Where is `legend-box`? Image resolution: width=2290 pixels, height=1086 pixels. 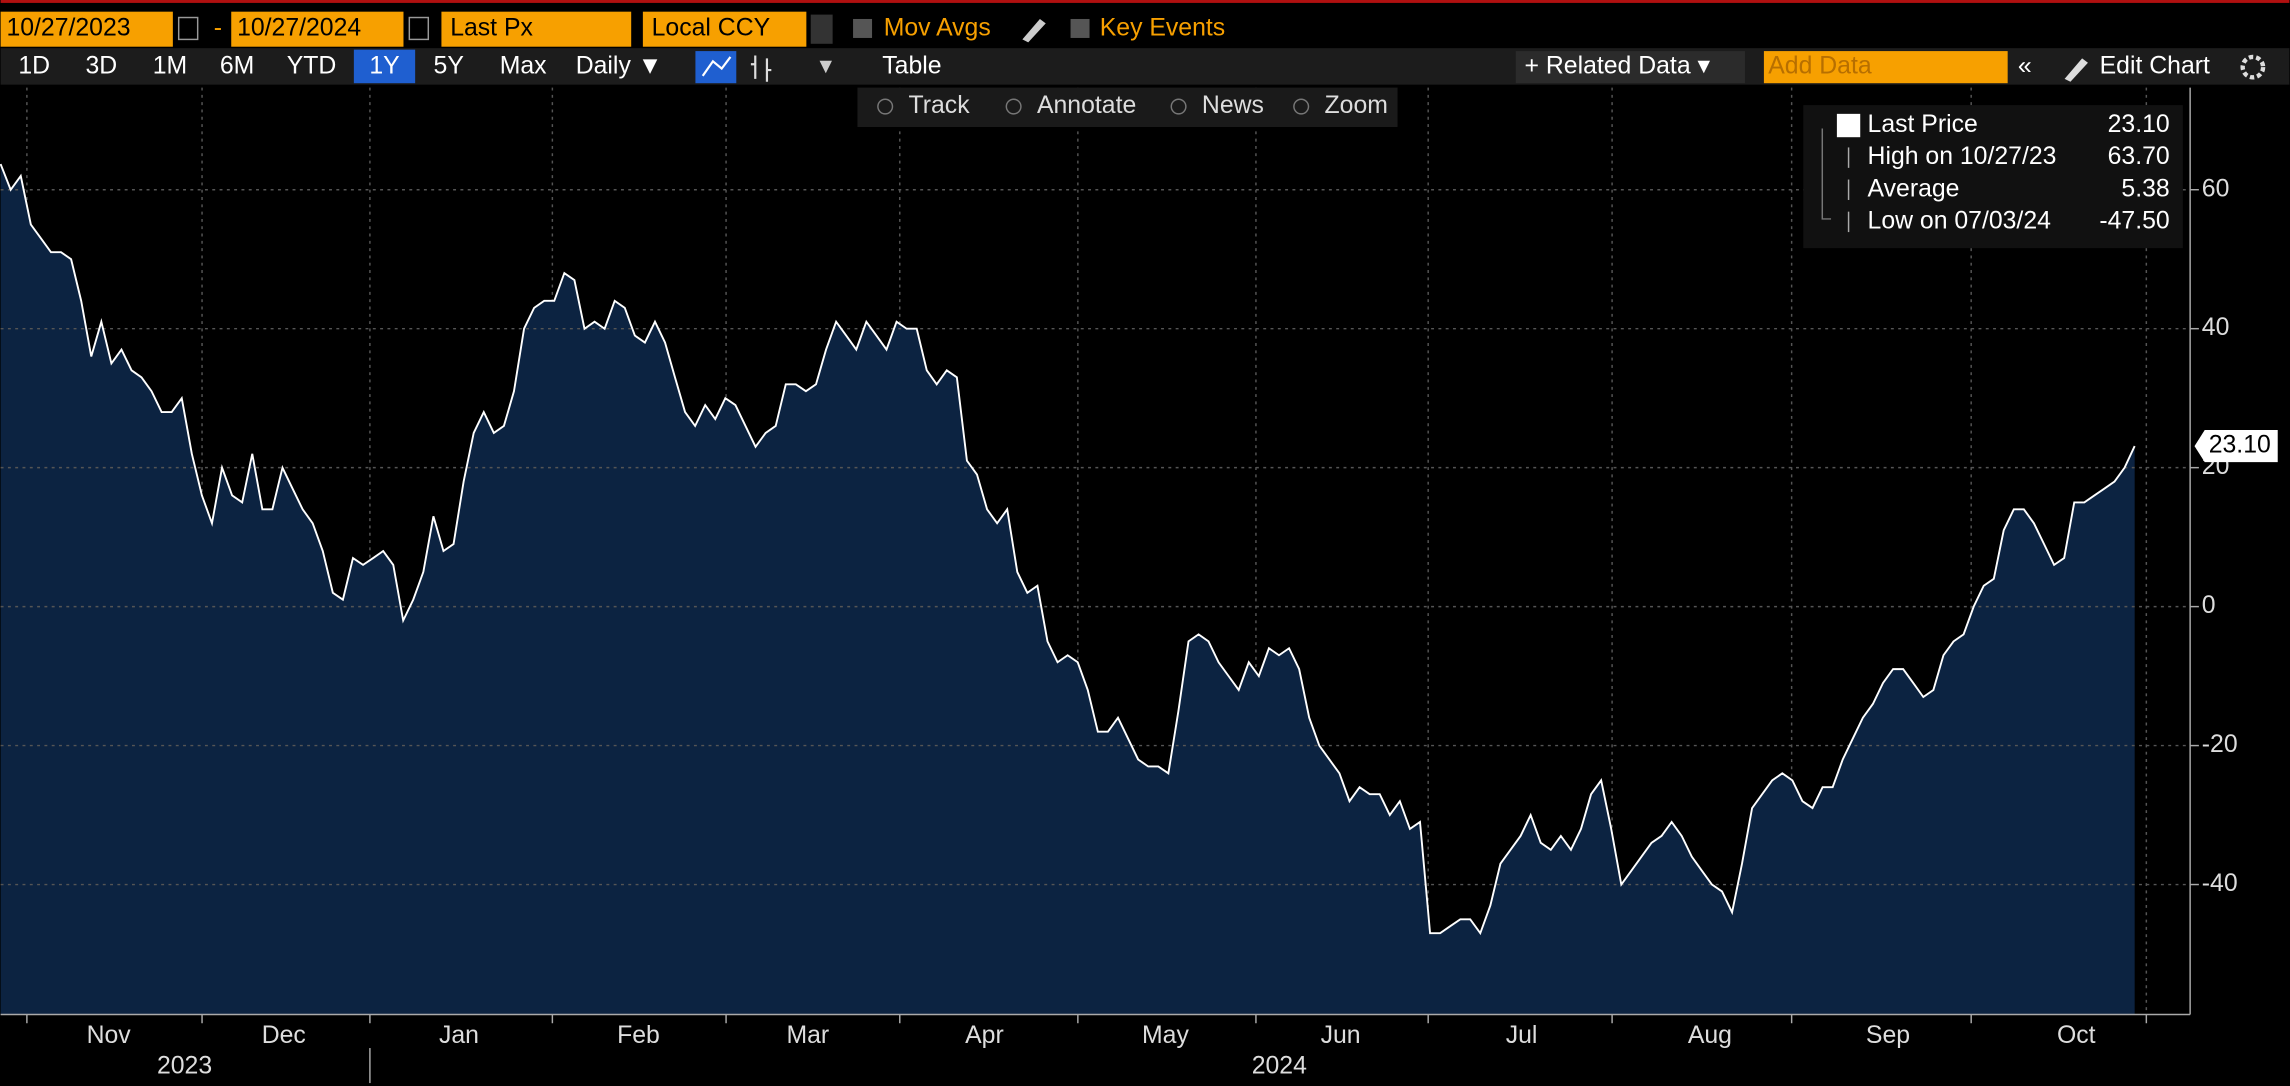
legend-box is located at coordinates (1993, 177).